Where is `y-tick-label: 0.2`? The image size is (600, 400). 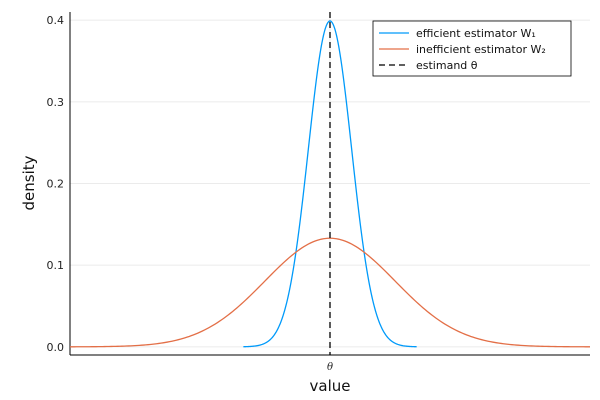
y-tick-label: 0.2 is located at coordinates (56, 184).